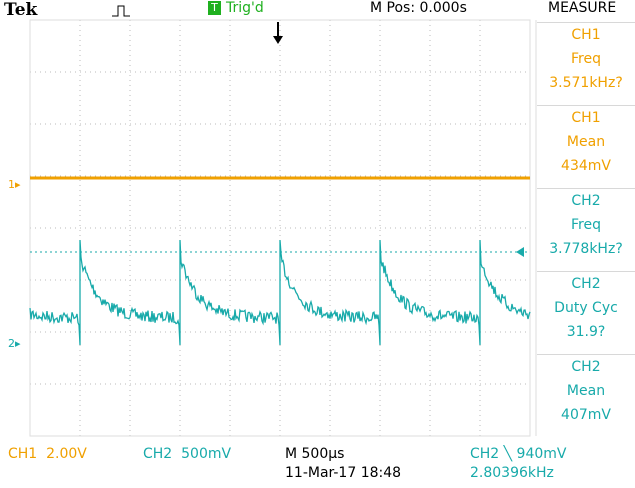 The image size is (635, 488). Describe the element at coordinates (485, 454) in the screenshot. I see `trigger-channel: CH2` at that location.